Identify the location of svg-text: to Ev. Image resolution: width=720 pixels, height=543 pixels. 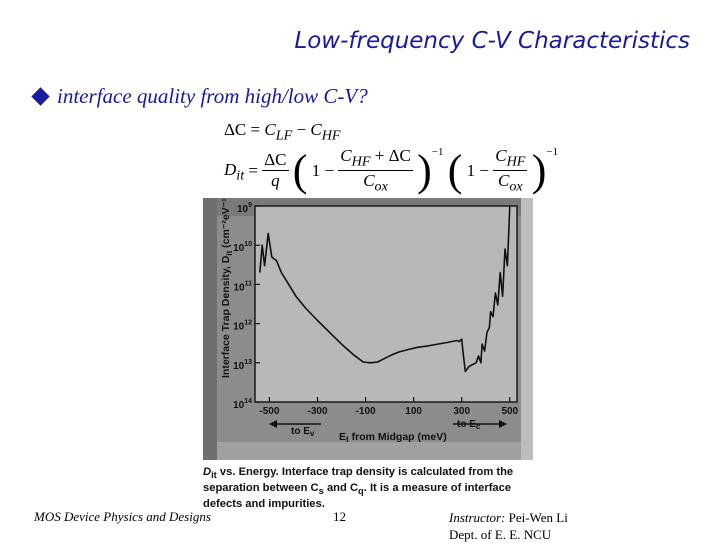
(303, 432).